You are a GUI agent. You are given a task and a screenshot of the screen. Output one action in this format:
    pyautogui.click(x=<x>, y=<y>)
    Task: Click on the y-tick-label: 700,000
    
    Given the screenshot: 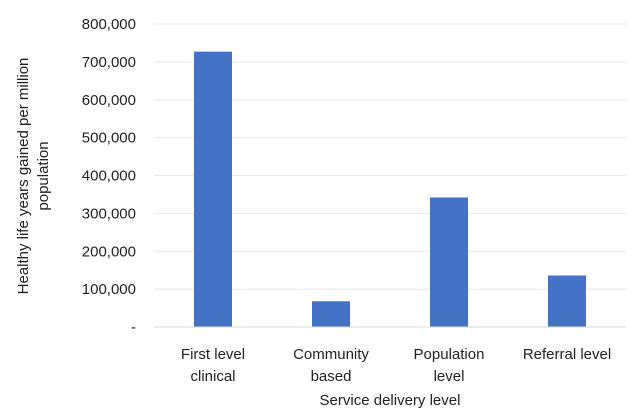 What is the action you would take?
    pyautogui.click(x=109, y=62)
    